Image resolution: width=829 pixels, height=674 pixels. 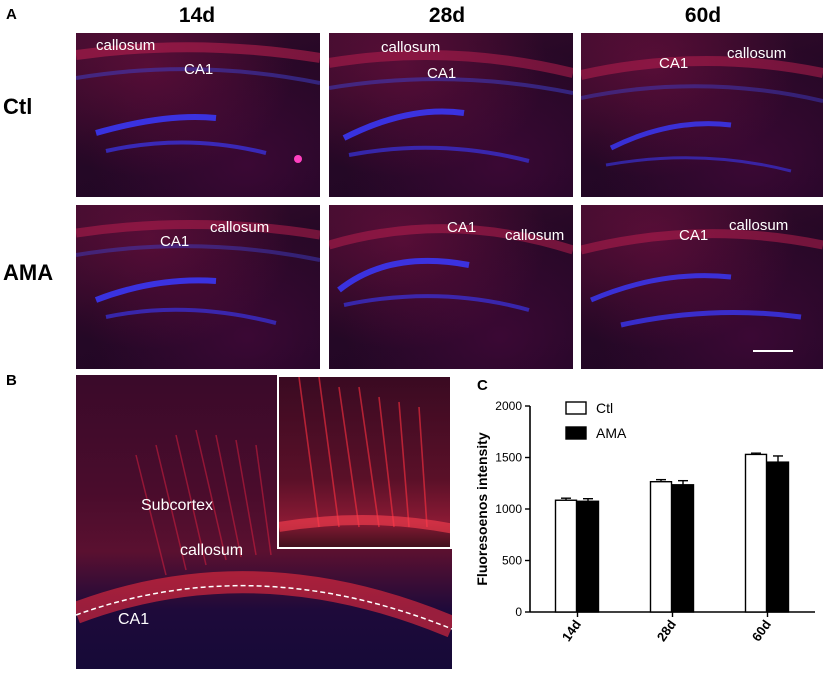 I want to click on micrograph-ctl-60d: CA1 callosum, so click(x=702, y=115).